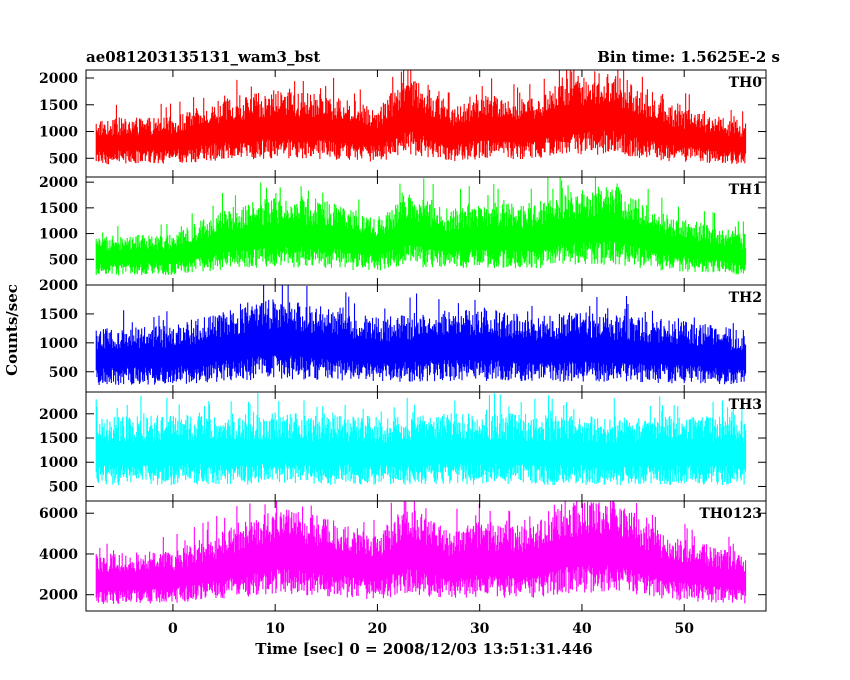 This screenshot has height=680, width=850. Describe the element at coordinates (421, 117) in the screenshot. I see `series-th0` at that location.